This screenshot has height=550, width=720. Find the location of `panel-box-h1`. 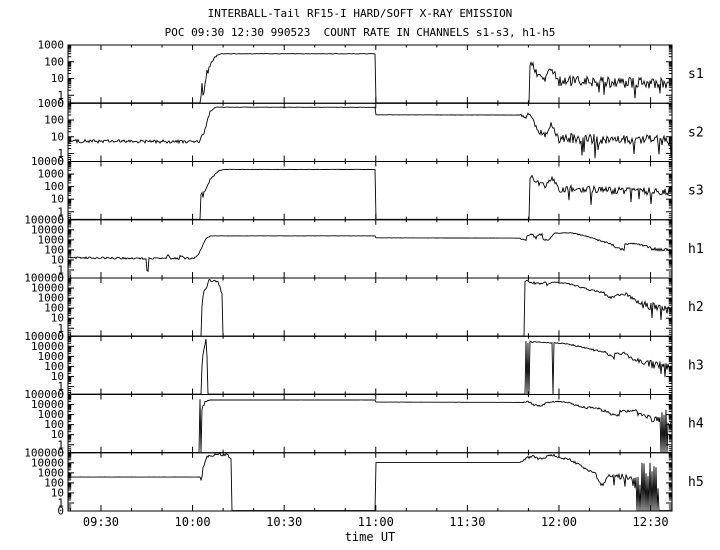

panel-box-h1 is located at coordinates (370, 249).